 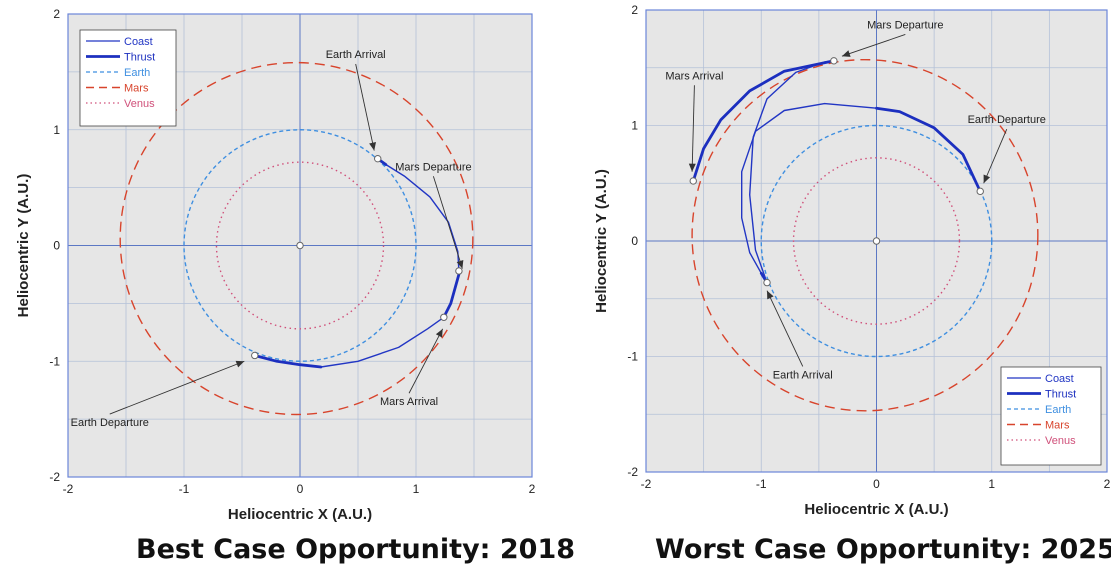 I want to click on caption-right: Worst Case Opportunity: 2025, so click(x=883, y=549).